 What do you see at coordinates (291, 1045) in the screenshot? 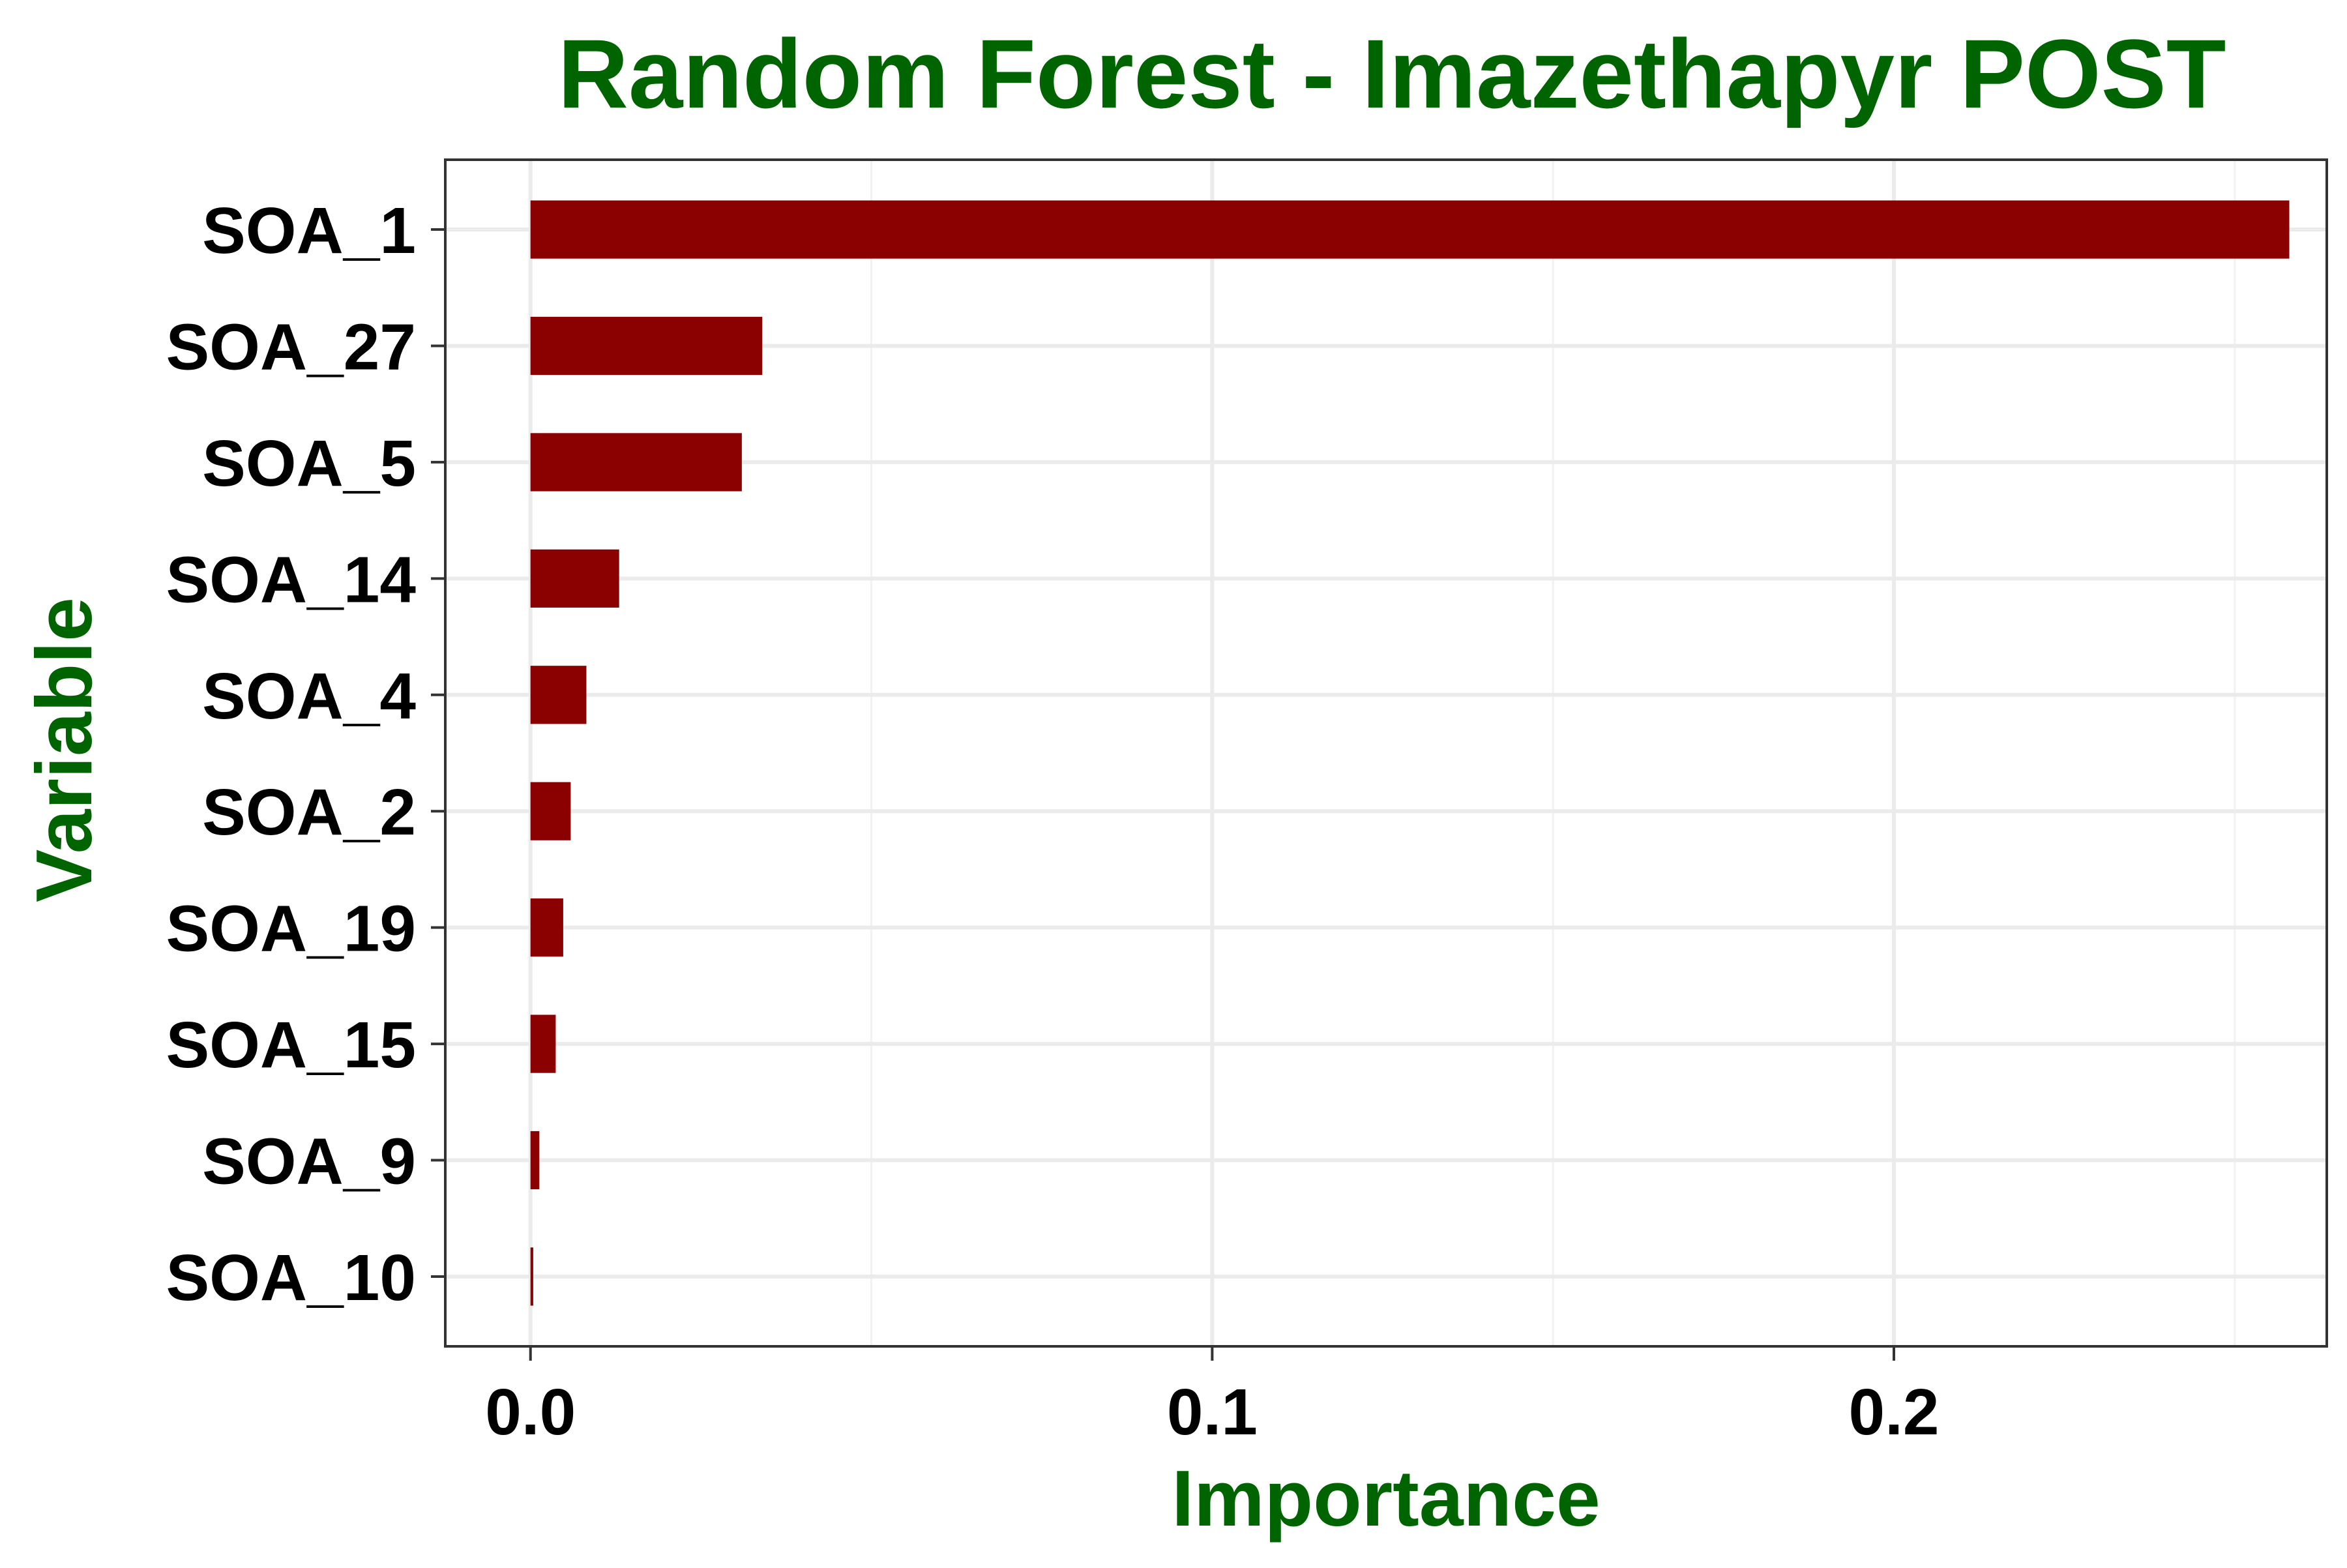
I see `y-tick-label: SOA_15` at bounding box center [291, 1045].